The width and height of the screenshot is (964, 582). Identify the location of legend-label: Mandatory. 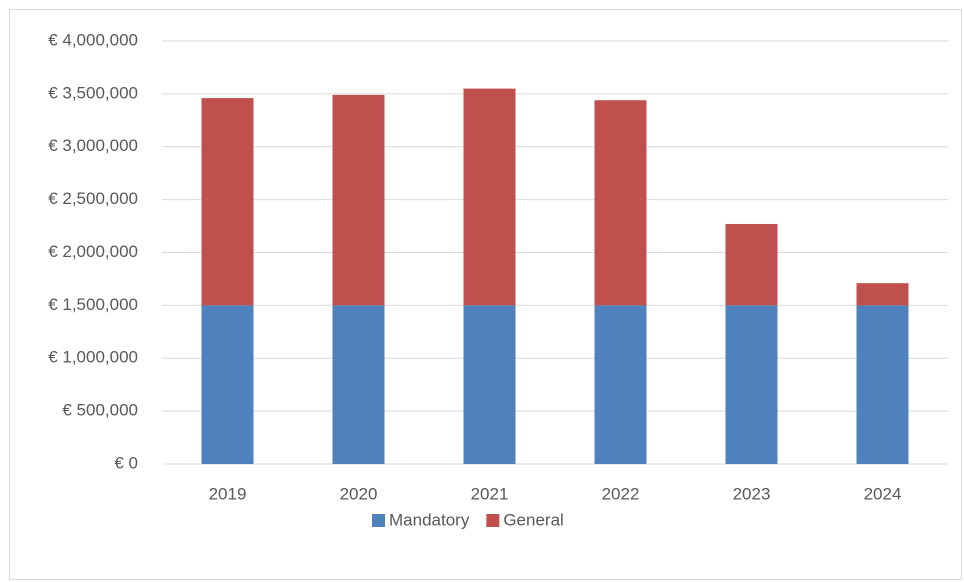
(429, 519).